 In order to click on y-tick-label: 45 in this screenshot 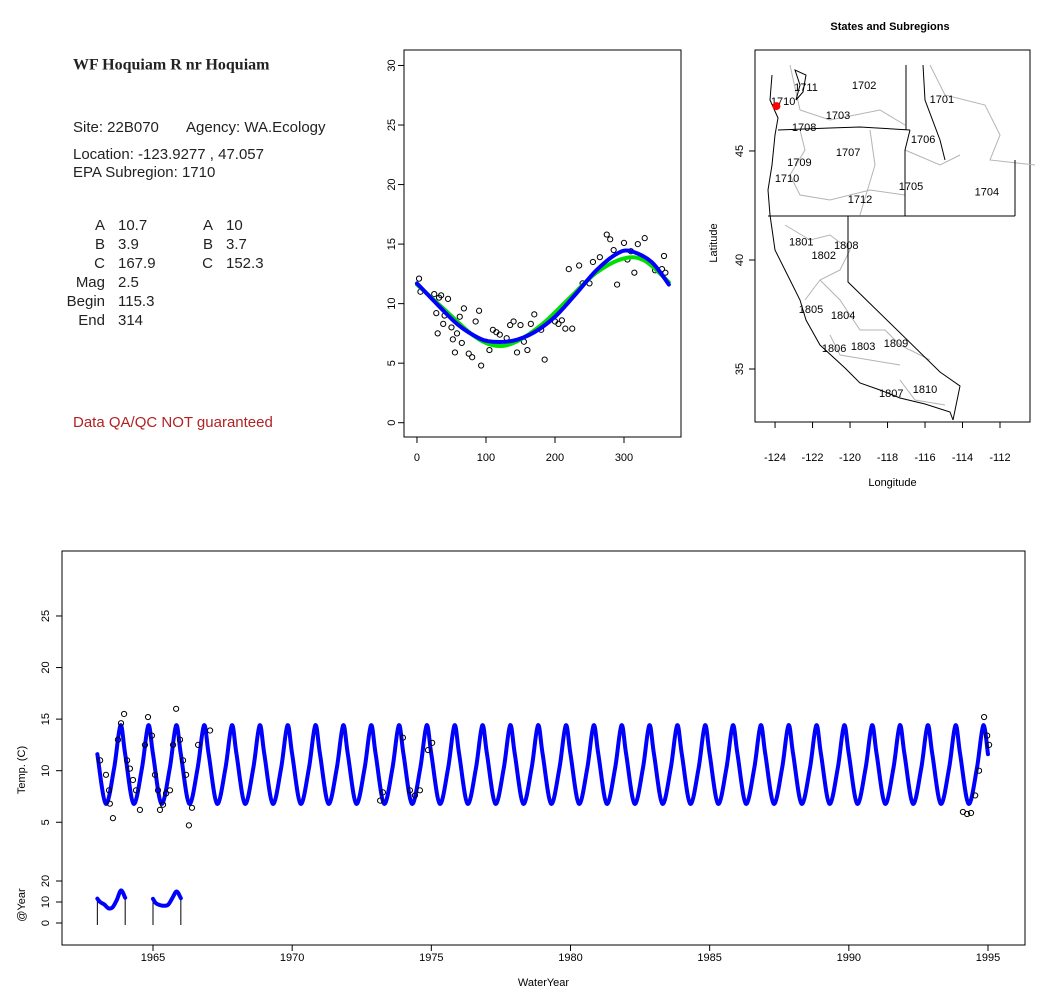, I will do `click(740, 151)`.